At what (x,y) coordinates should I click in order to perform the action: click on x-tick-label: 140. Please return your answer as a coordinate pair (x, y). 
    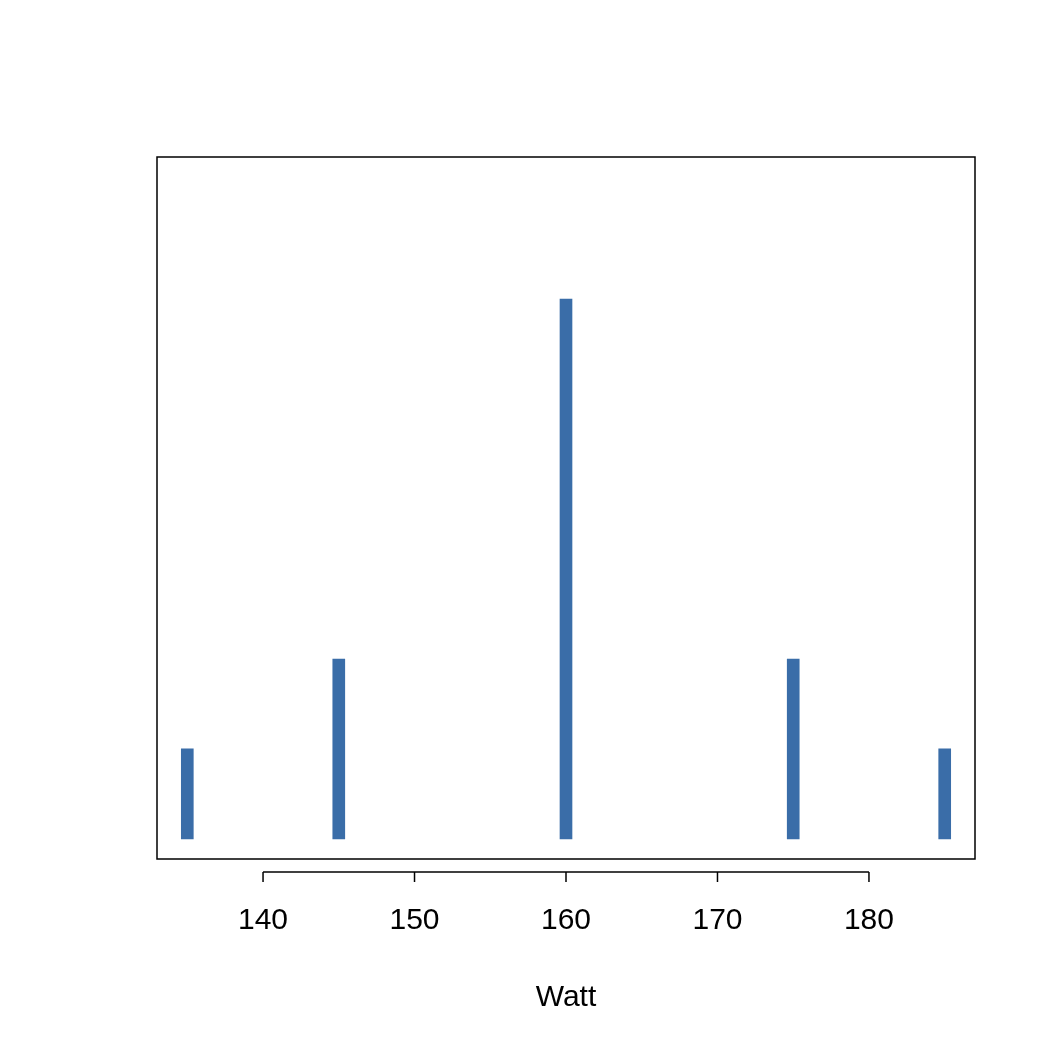
    Looking at the image, I should click on (263, 919).